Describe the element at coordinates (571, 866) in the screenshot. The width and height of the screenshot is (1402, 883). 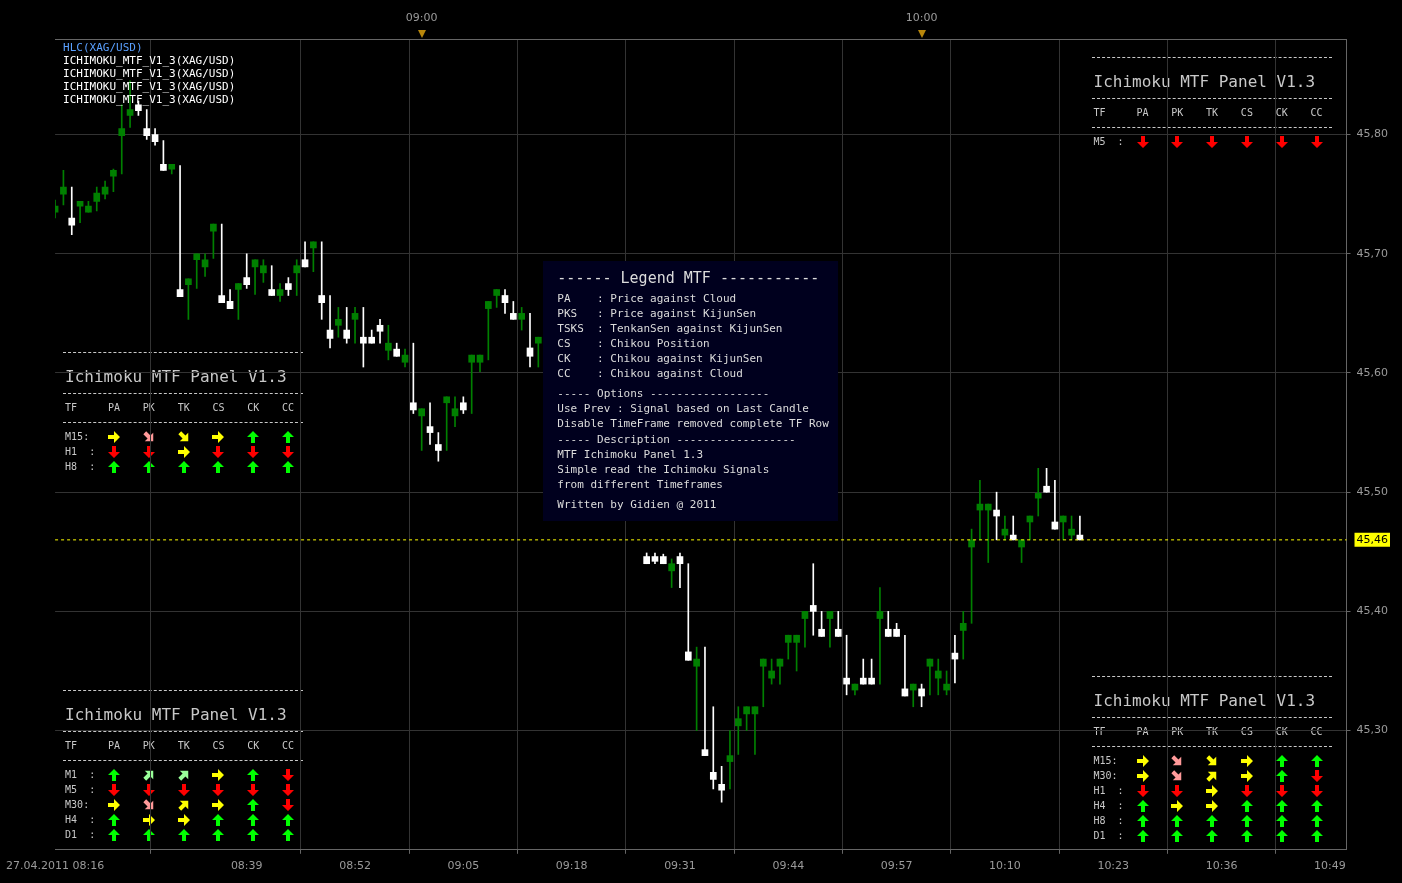
I see `x-tick-label: 09:18` at that location.